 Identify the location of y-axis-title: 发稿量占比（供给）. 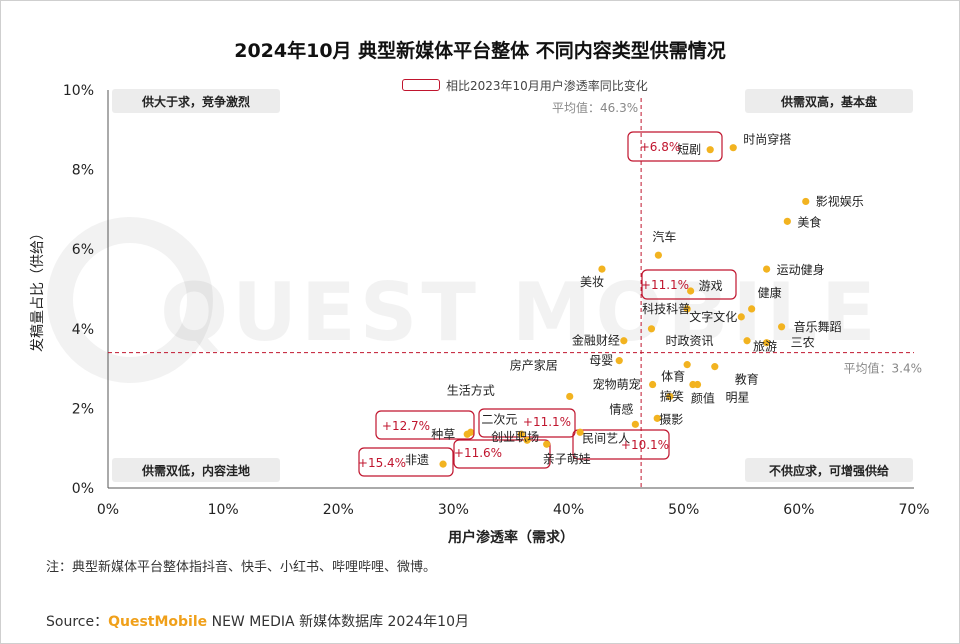
(38, 289).